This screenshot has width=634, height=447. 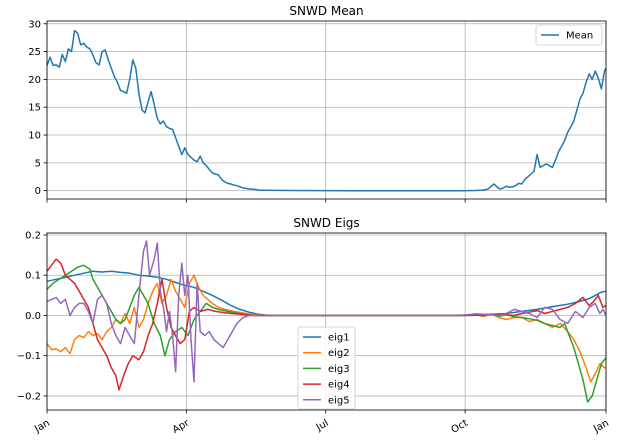 I want to click on legend: eig1 eig2 eig3 eig4 eig5, so click(x=326, y=368).